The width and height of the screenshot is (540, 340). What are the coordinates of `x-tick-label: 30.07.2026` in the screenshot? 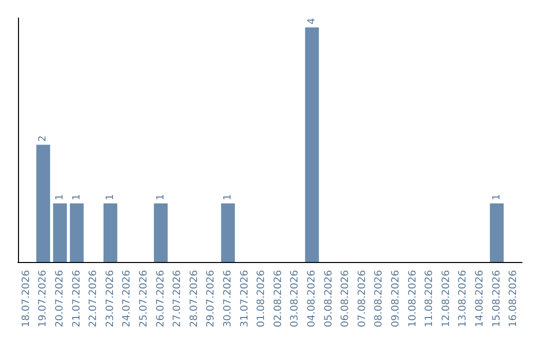 It's located at (228, 299).